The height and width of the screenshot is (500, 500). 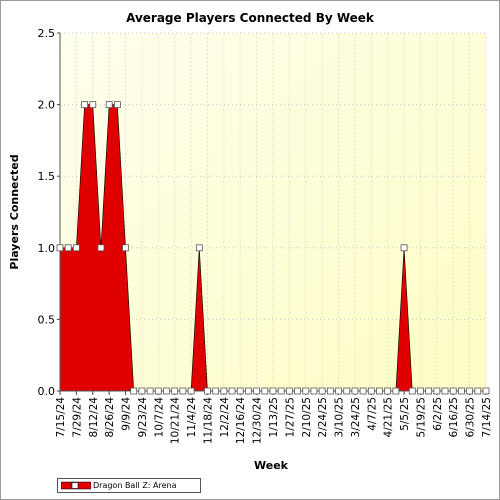 What do you see at coordinates (225, 417) in the screenshot?
I see `x-tick-label: 12/2/24` at bounding box center [225, 417].